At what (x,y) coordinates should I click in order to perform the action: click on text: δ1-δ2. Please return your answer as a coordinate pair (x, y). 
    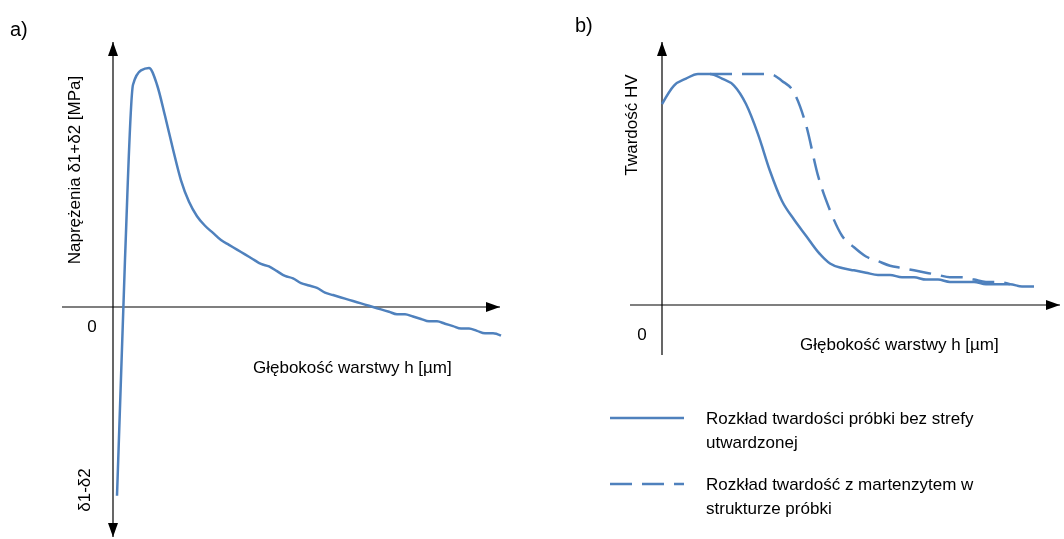
    Looking at the image, I should click on (84, 490).